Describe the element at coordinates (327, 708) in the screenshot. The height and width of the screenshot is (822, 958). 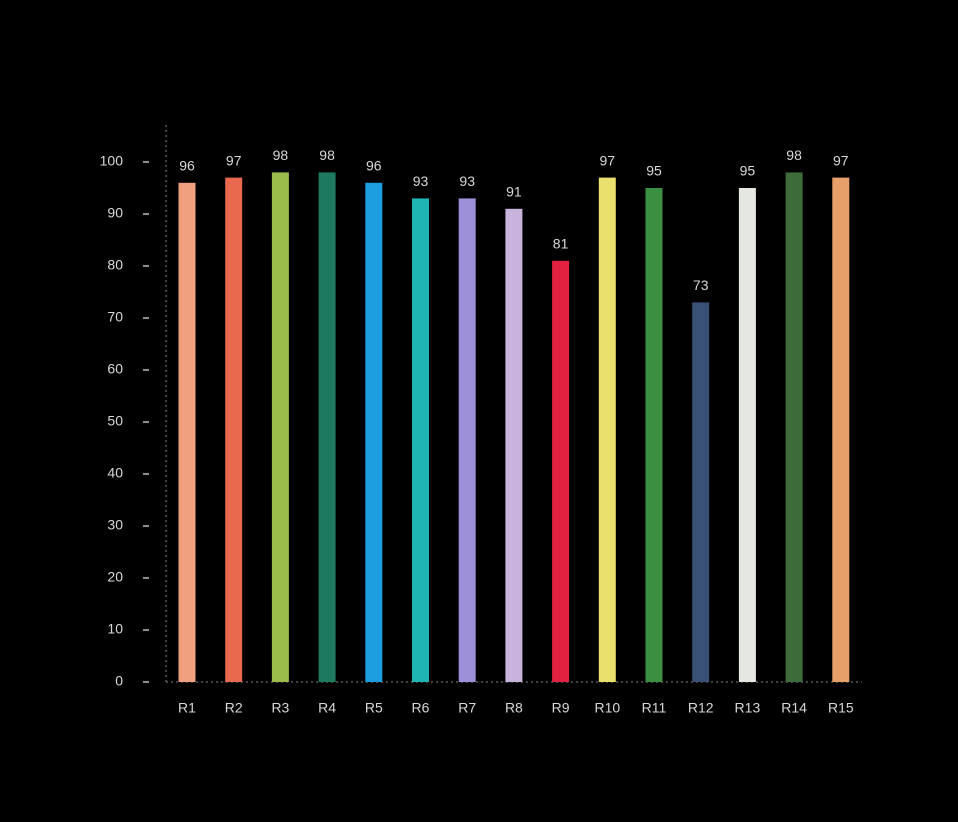
I see `x-tick-label: R4` at that location.